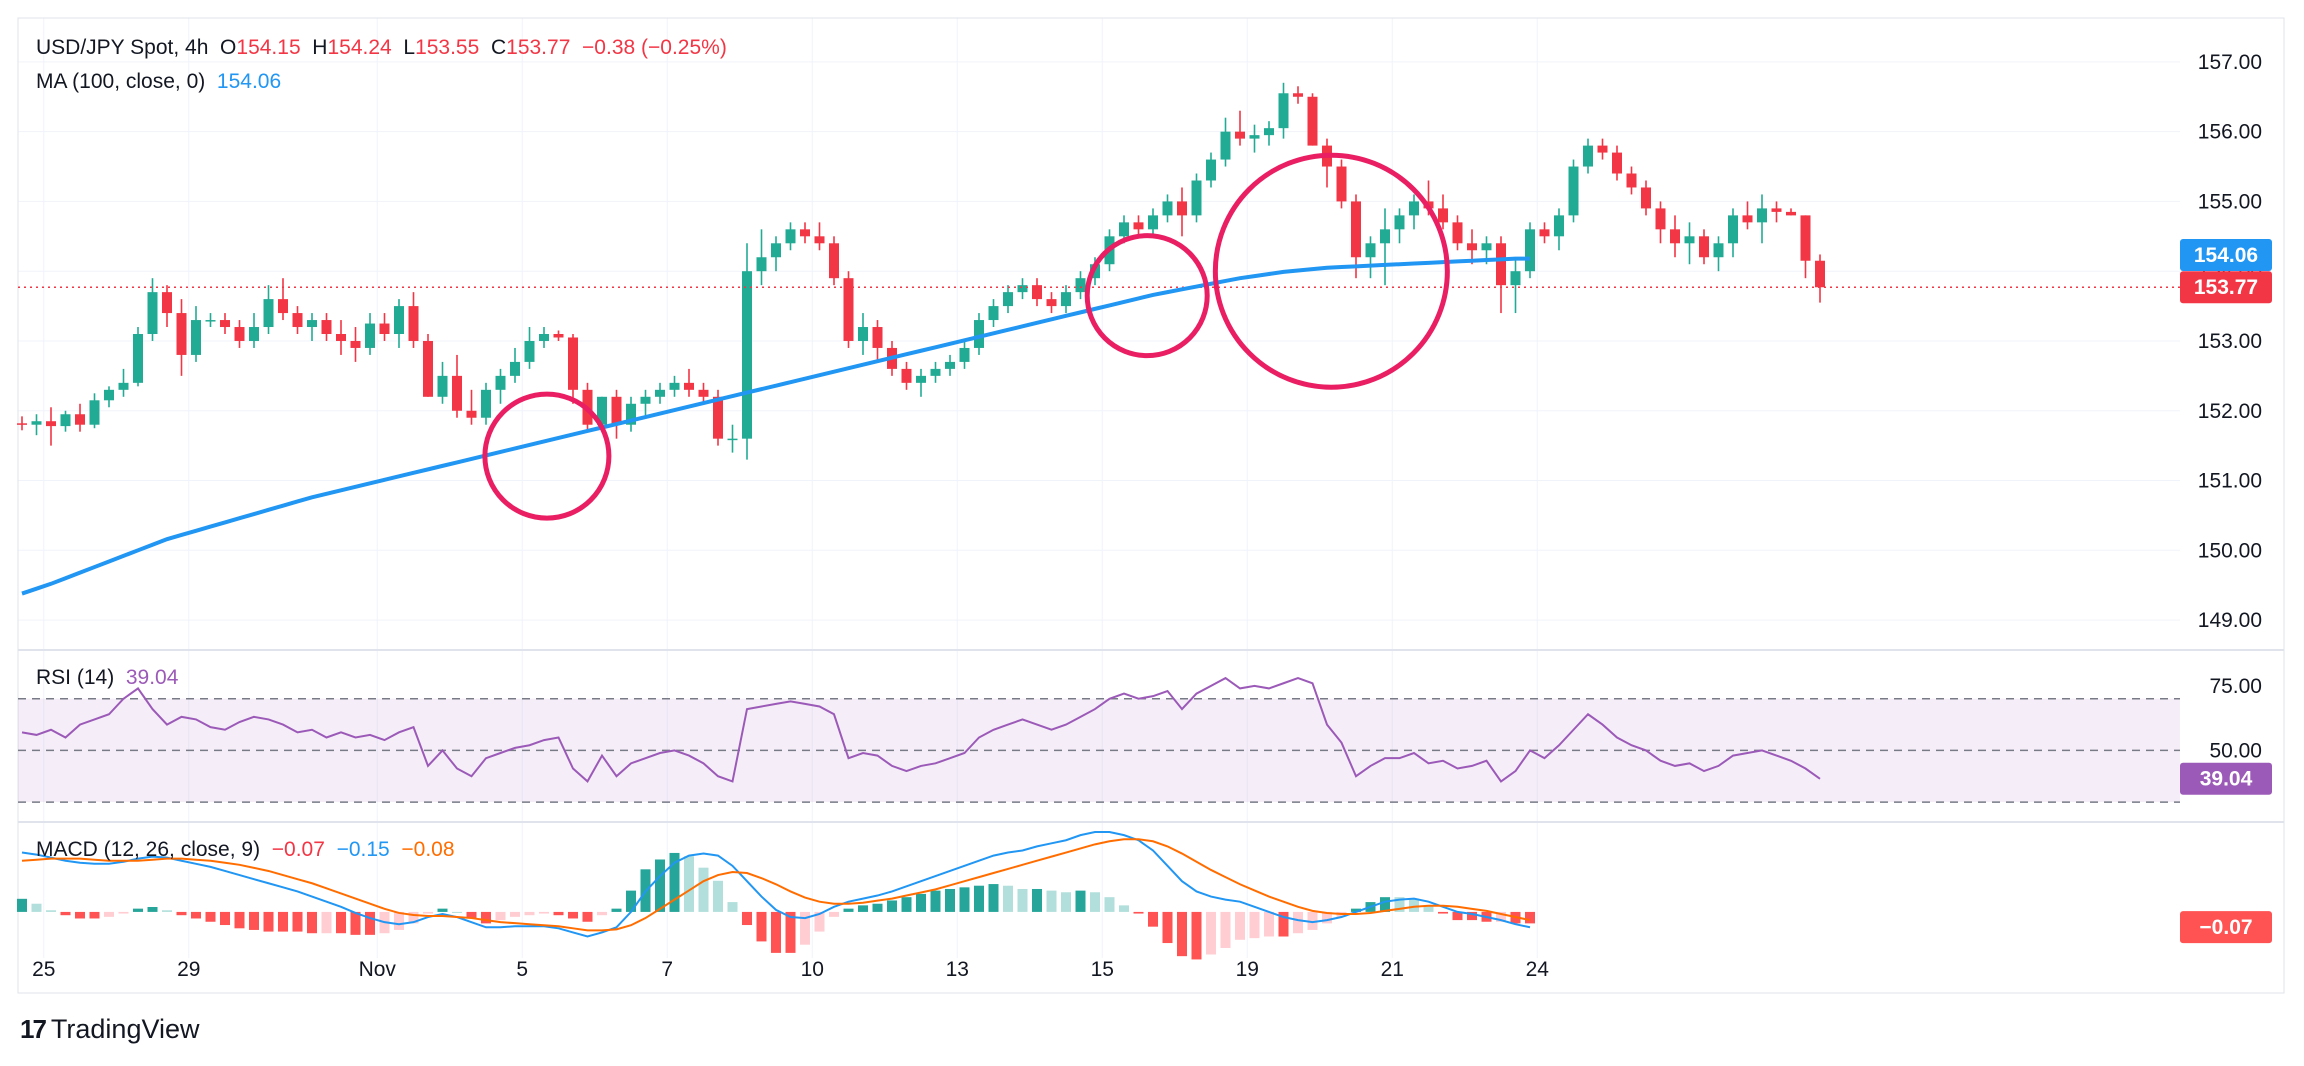  I want to click on rsi-tick-label: 75.00, so click(2235, 686).